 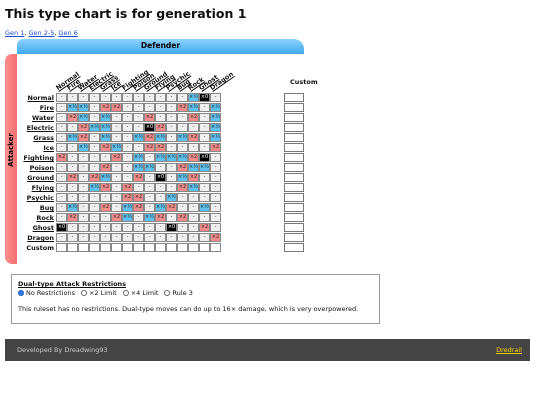 What do you see at coordinates (41, 168) in the screenshot?
I see `row-header-poison: Poison` at bounding box center [41, 168].